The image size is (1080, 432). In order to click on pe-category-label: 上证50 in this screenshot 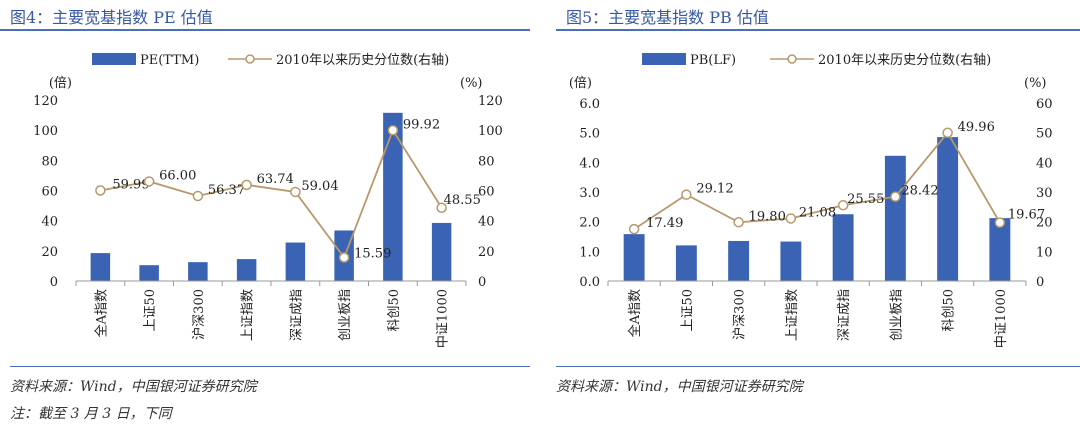, I will do `click(150, 310)`.